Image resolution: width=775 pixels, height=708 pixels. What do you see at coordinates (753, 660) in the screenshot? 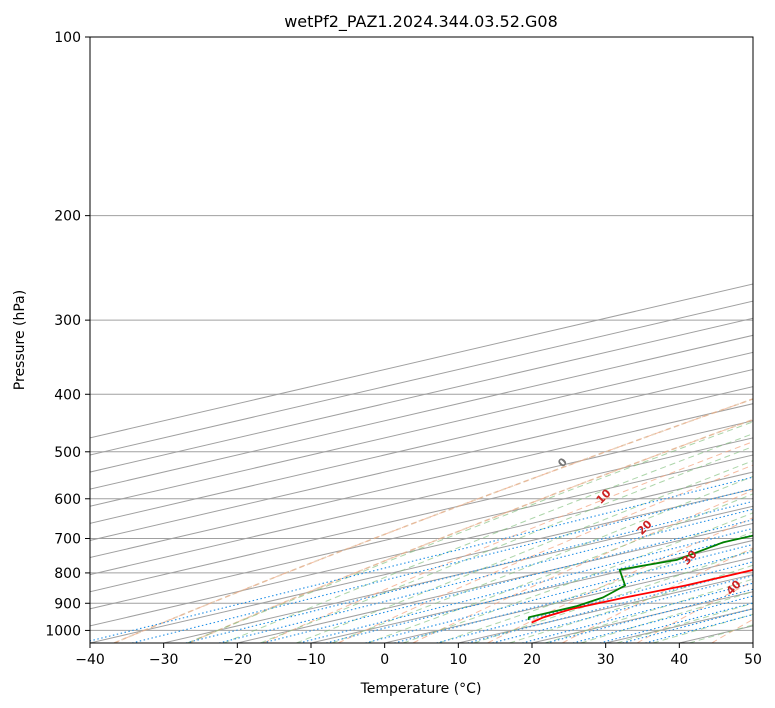
I see `x-tick-label: 50` at bounding box center [753, 660].